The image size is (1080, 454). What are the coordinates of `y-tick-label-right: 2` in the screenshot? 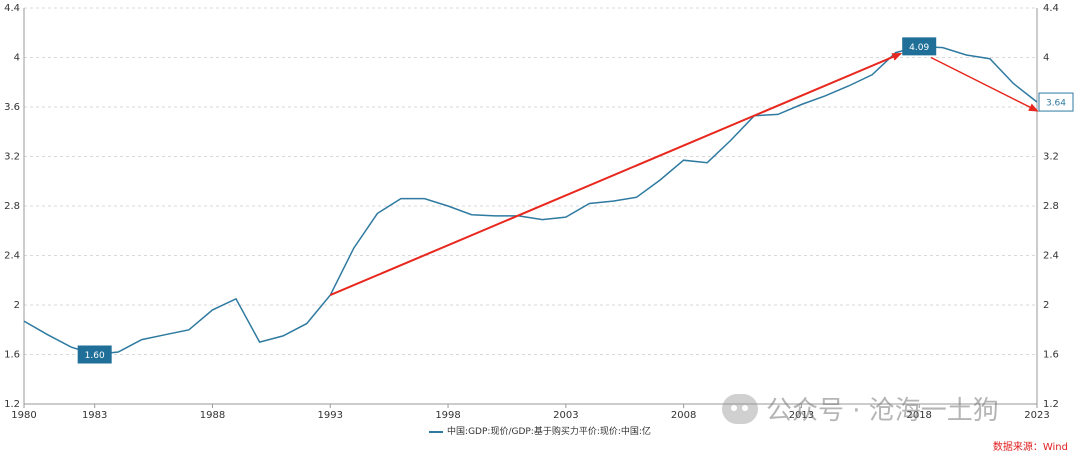 It's located at (1046, 305).